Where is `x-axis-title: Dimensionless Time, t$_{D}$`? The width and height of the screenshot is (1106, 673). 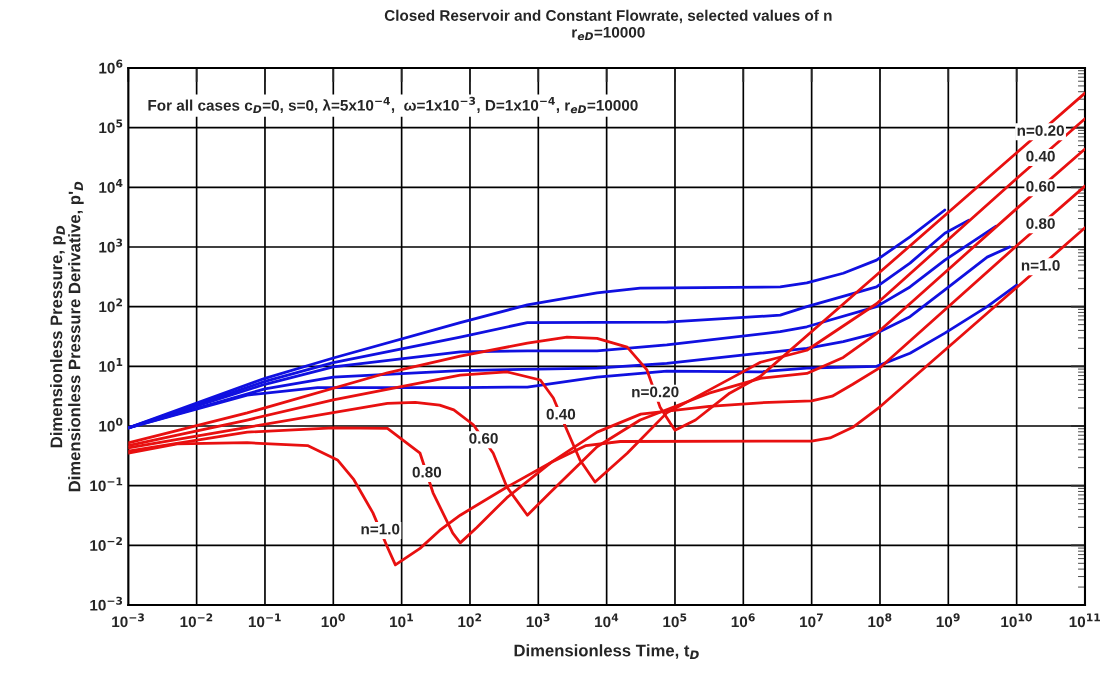
x-axis-title: Dimensionless Time, t$_{D}$ is located at coordinates (606, 651).